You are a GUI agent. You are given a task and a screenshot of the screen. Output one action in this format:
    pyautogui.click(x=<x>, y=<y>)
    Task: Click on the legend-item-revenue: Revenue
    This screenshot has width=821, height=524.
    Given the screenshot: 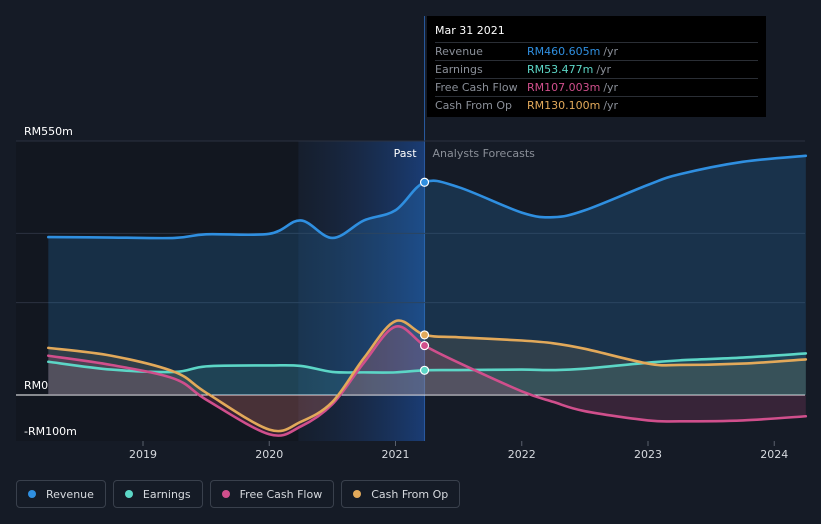 What is the action you would take?
    pyautogui.click(x=61, y=494)
    